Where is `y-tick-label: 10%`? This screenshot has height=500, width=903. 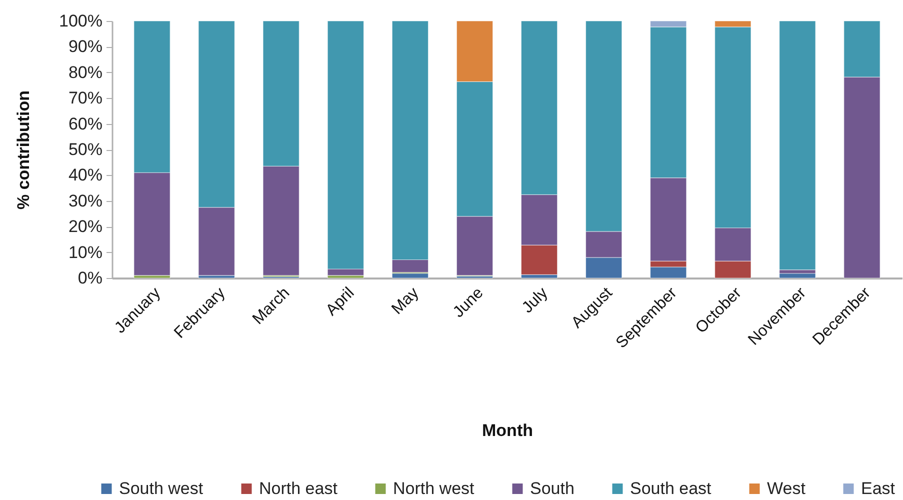 y-tick-label: 10% is located at coordinates (85, 252).